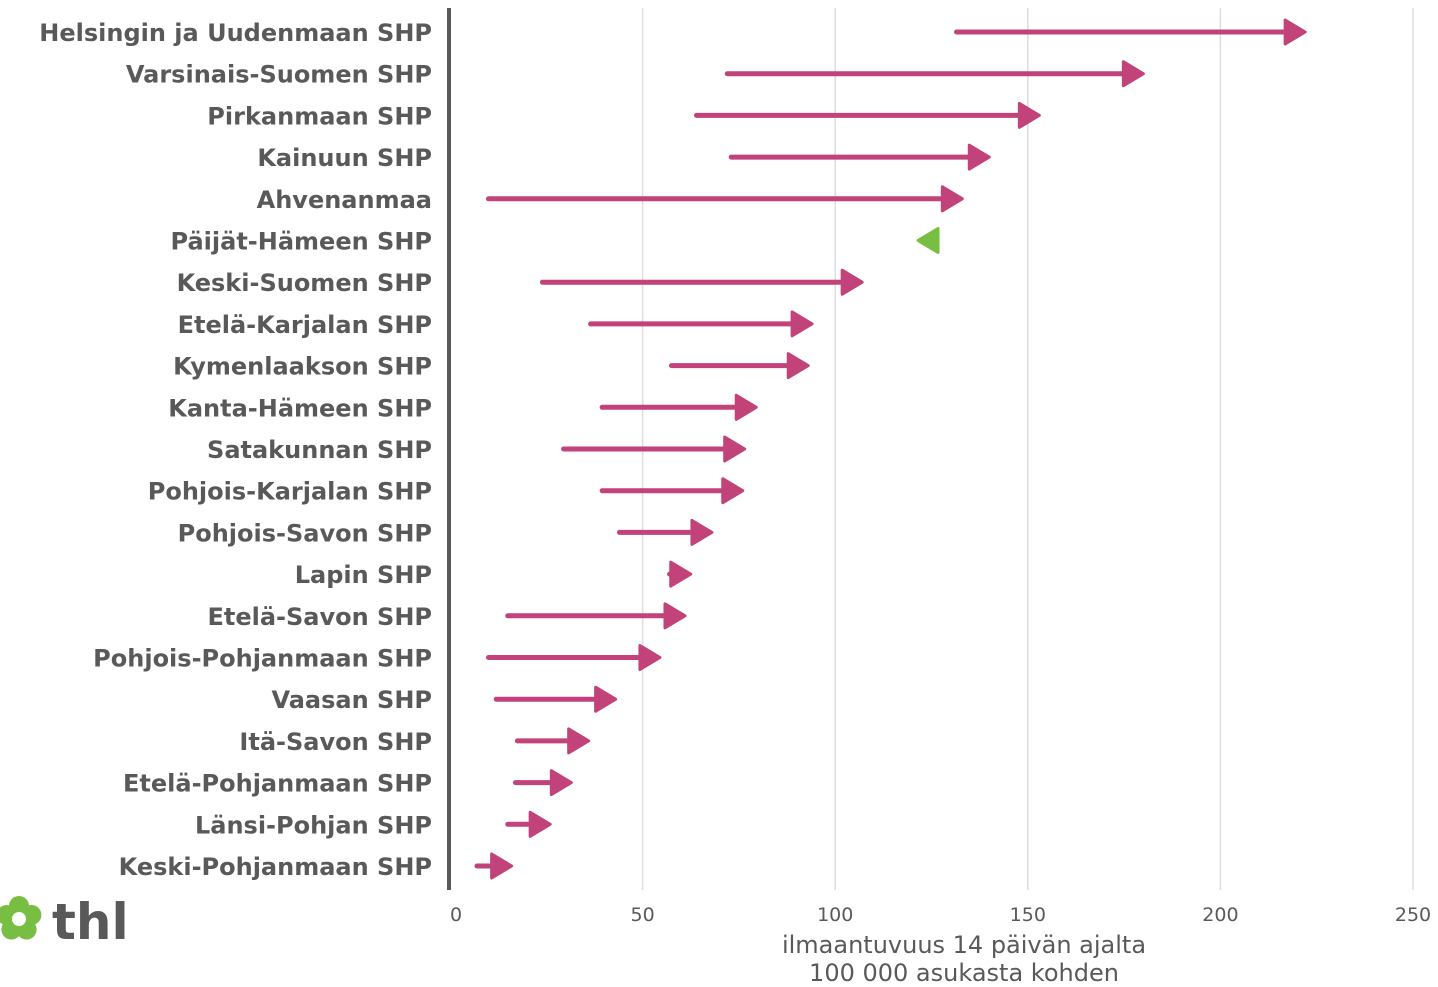 This screenshot has width=1438, height=987. I want to click on thl-logo: thl, so click(64, 922).